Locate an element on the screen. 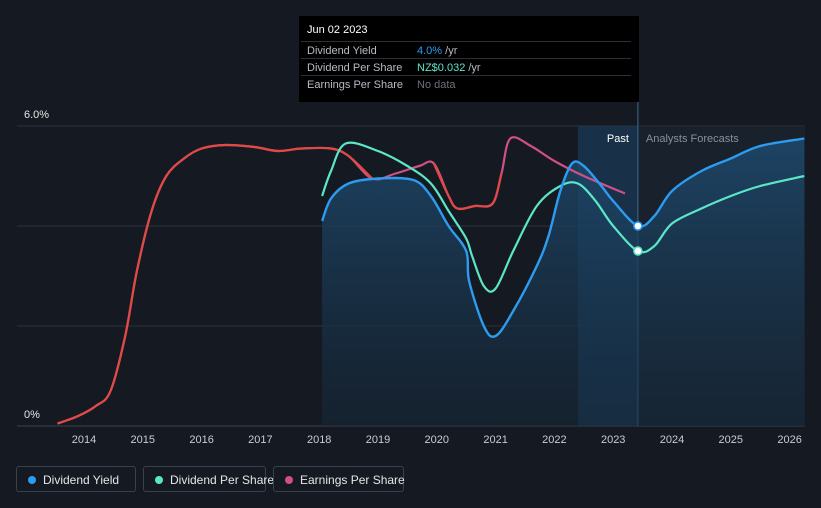 Image resolution: width=821 pixels, height=508 pixels. legend-label: Earnings Per Share is located at coordinates (352, 480).